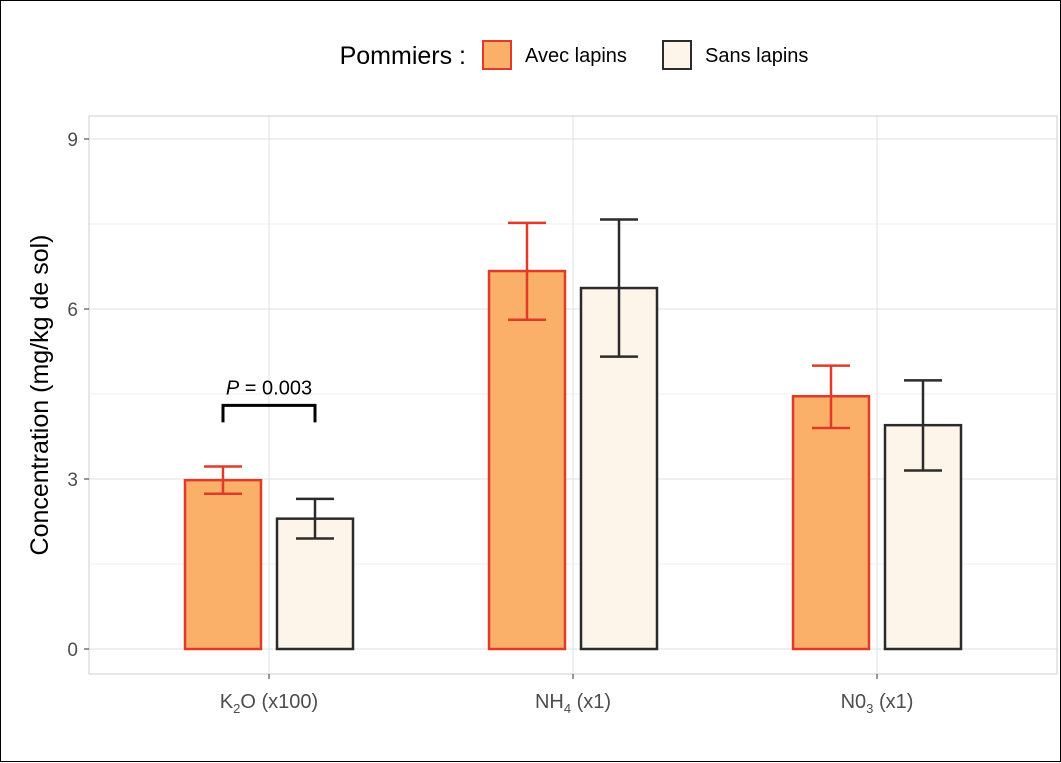 The image size is (1061, 763). I want to click on significance-bracket, so click(269, 413).